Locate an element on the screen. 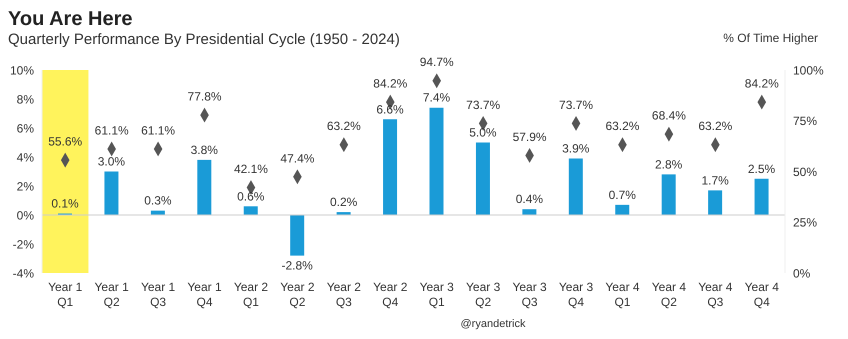 The height and width of the screenshot is (339, 848). data-label: 0.3% is located at coordinates (158, 201).